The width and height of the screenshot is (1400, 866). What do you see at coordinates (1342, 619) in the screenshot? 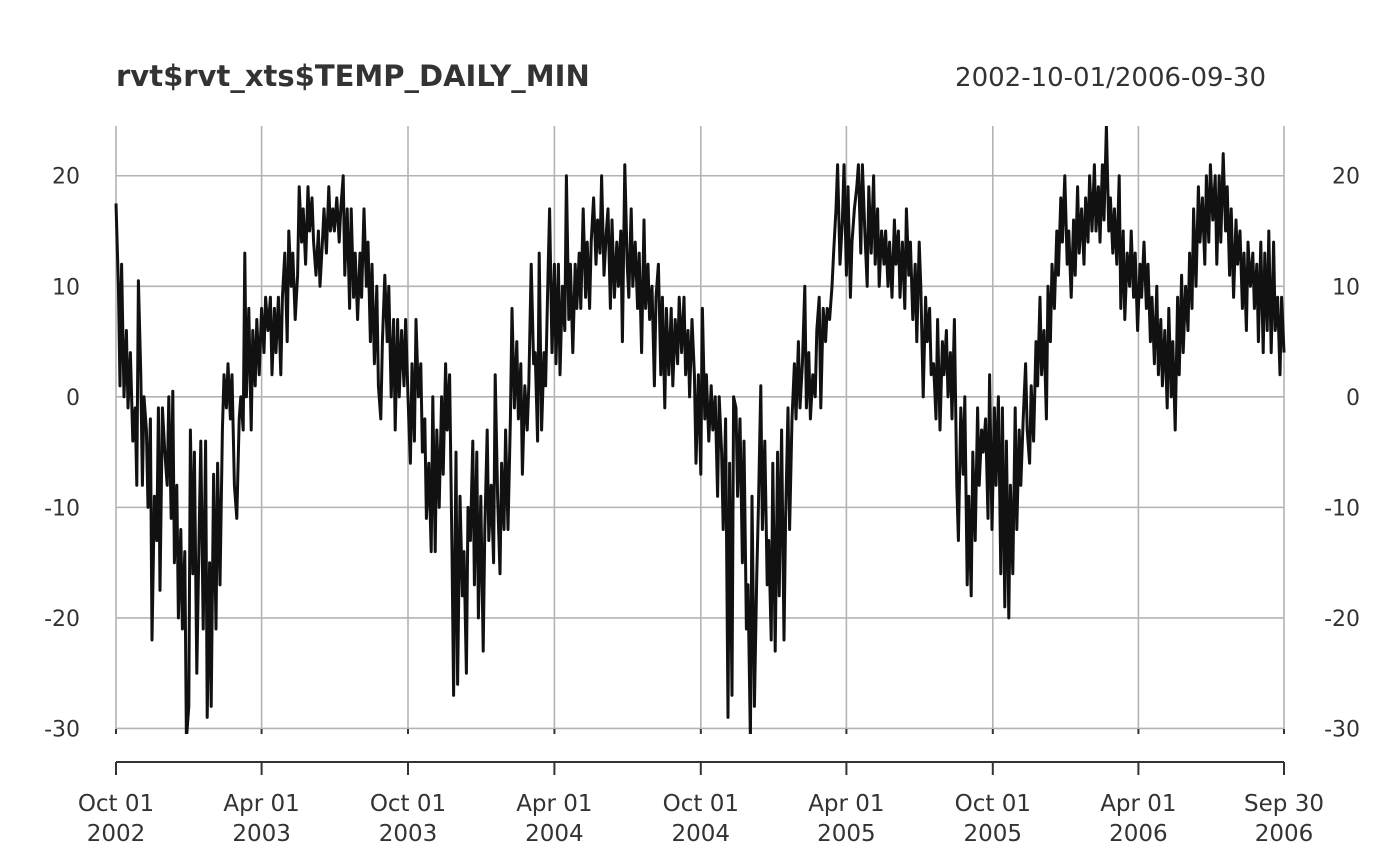
I see `y-tick-label-right: -20` at bounding box center [1342, 619].